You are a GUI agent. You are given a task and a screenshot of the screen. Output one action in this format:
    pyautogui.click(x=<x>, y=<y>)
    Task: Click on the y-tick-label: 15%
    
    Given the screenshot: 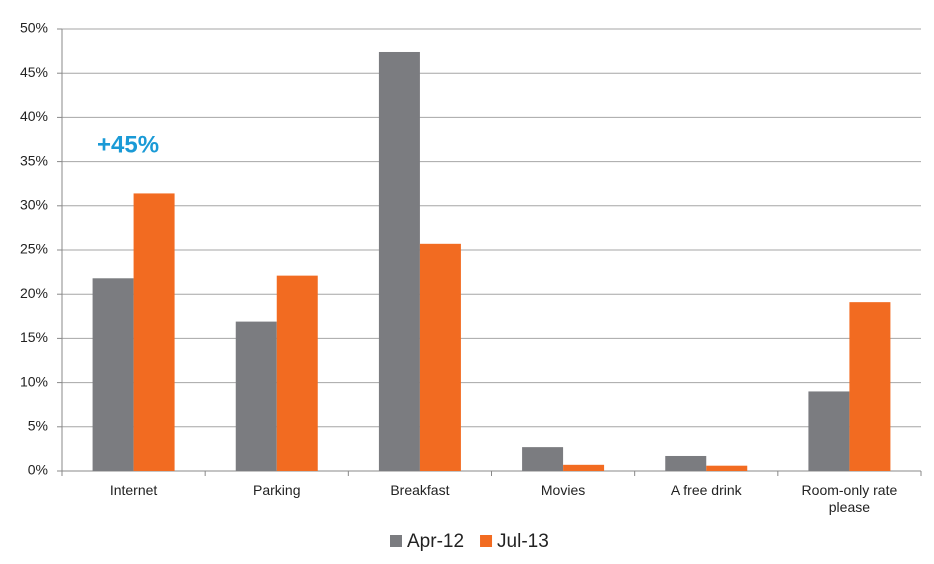 What is the action you would take?
    pyautogui.click(x=34, y=337)
    